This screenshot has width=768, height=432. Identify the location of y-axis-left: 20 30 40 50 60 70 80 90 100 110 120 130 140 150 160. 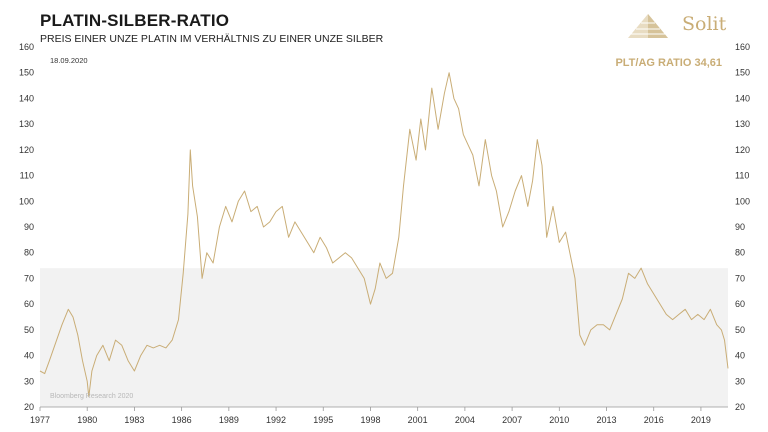
(26, 227).